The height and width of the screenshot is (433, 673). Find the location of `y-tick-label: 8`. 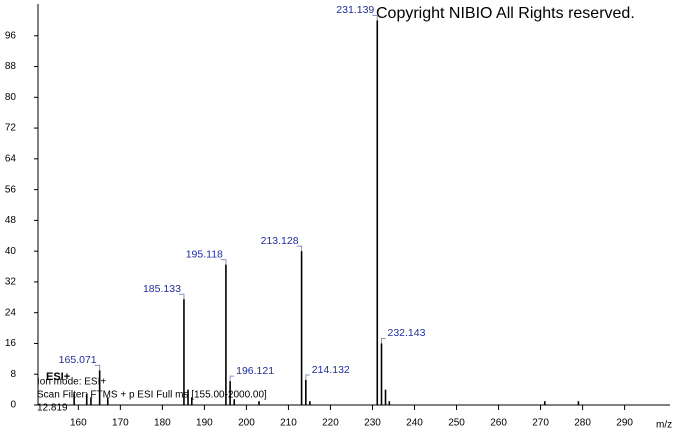

y-tick-label: 8 is located at coordinates (13, 374).